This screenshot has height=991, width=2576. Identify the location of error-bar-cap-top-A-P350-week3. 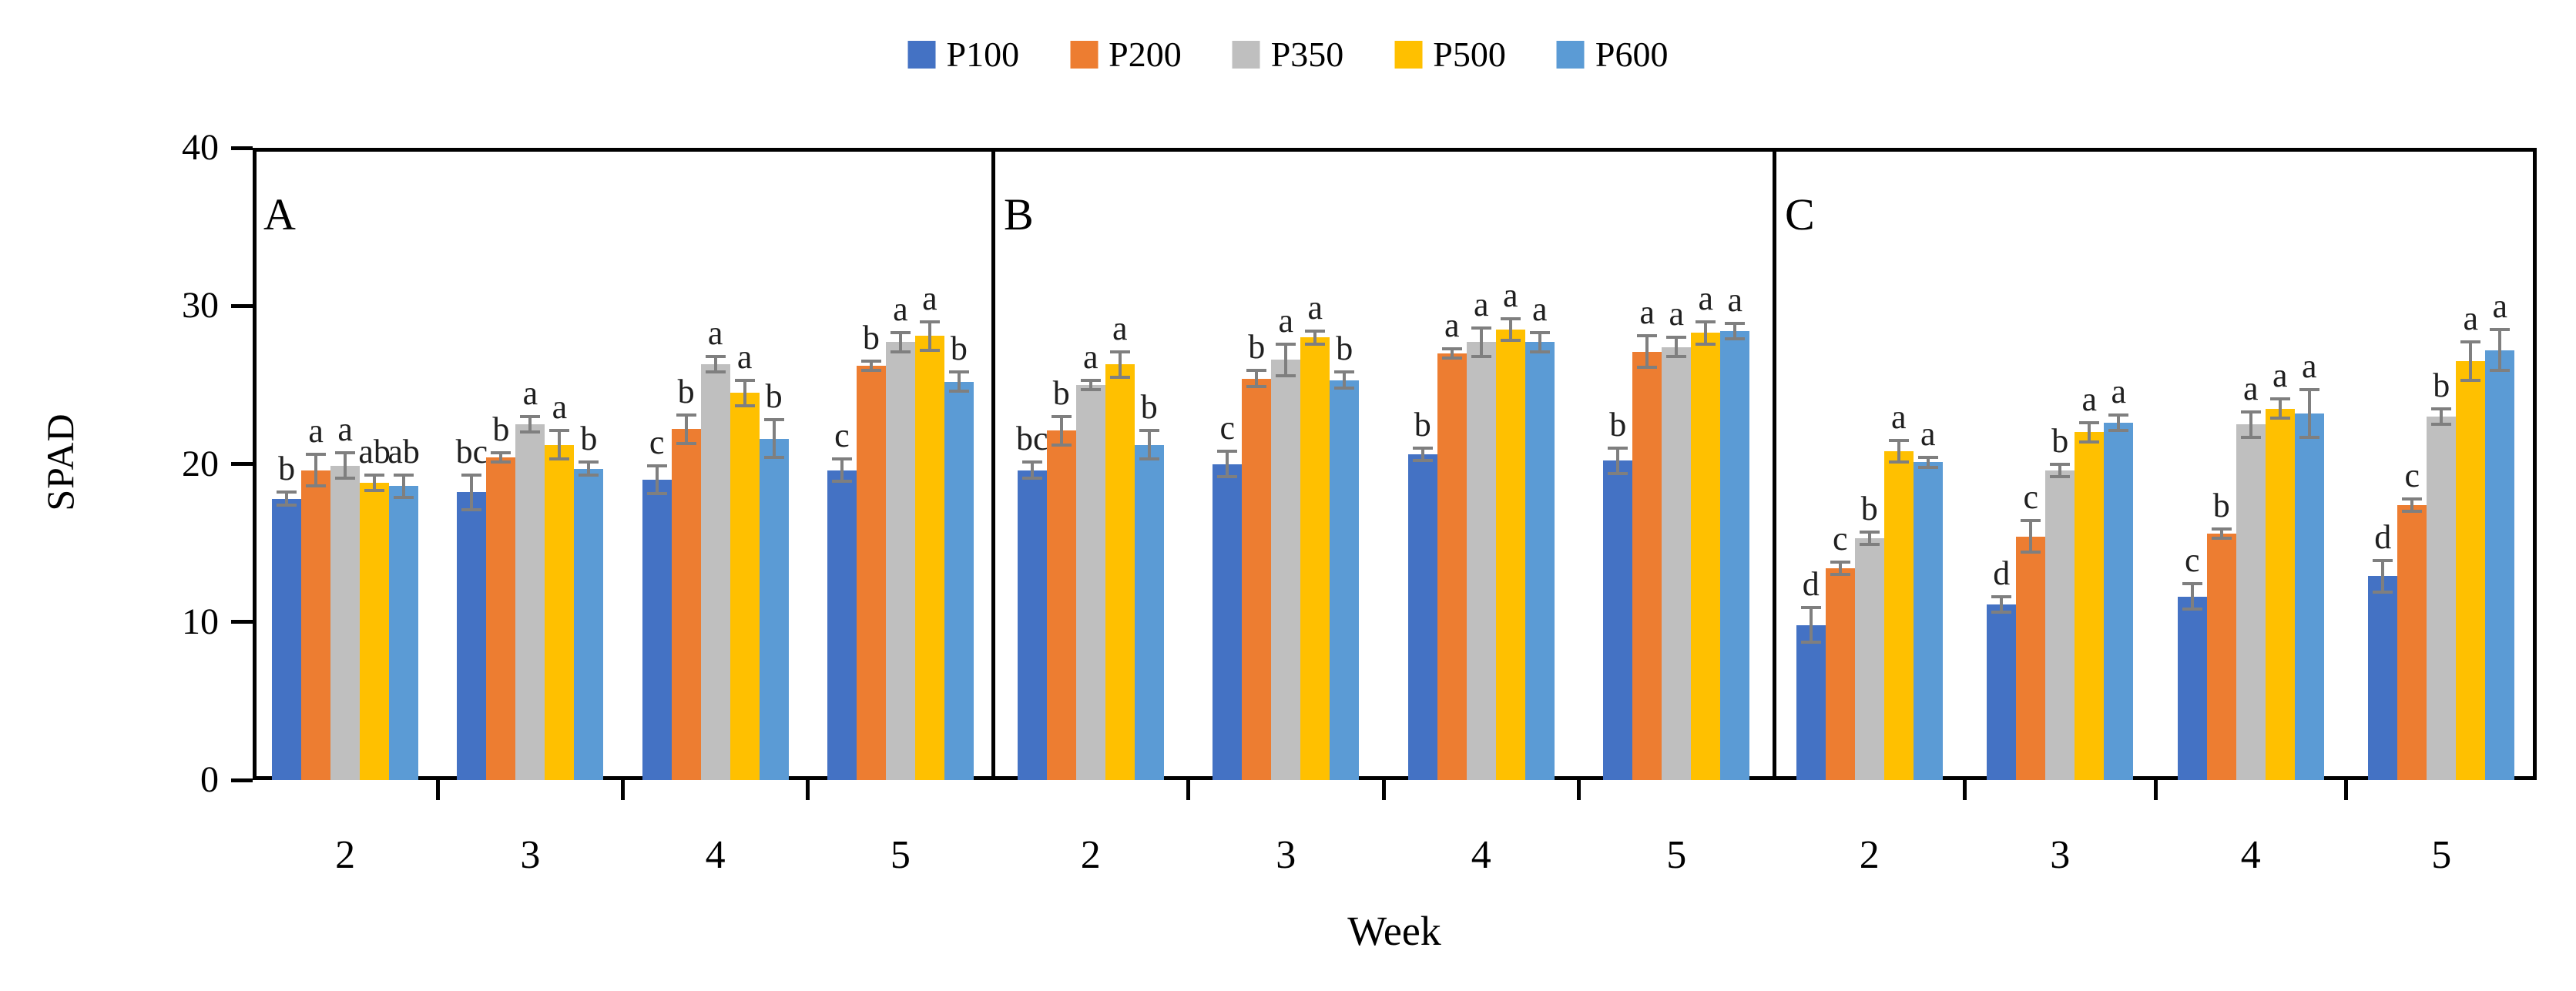
(530, 416).